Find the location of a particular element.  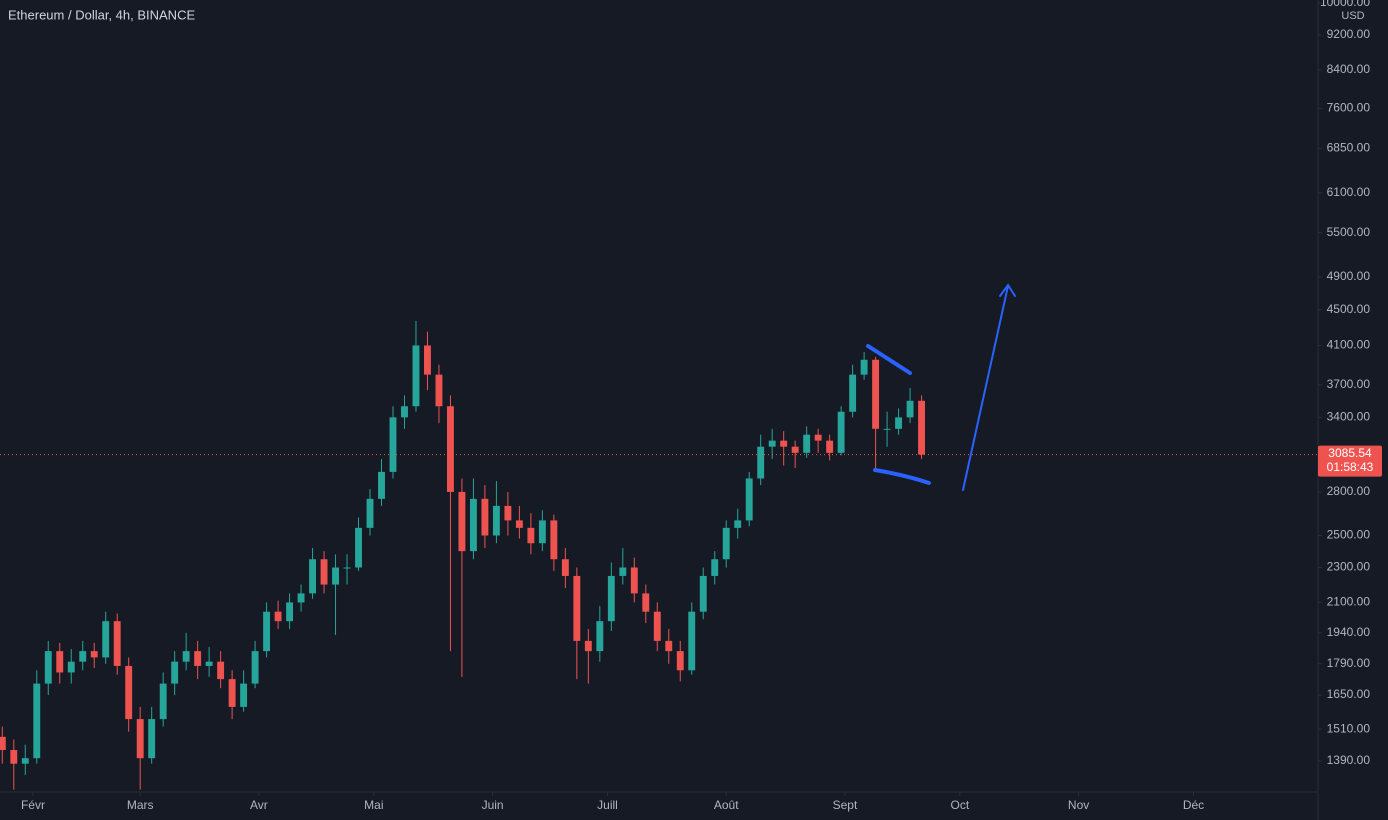

chart-title: Ethereum / Dollar, 4h, BINANCE is located at coordinates (101, 14).